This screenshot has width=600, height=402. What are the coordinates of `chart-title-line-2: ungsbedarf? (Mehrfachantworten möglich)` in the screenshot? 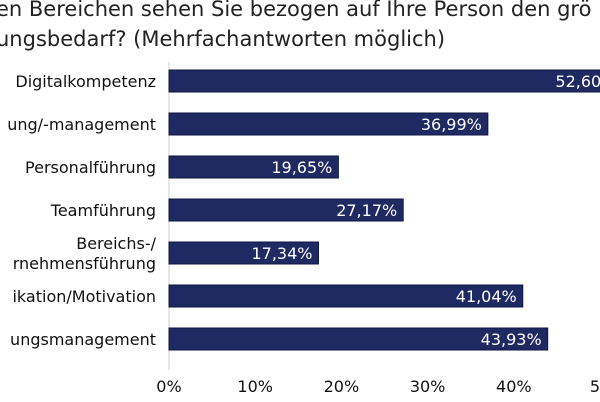 It's located at (223, 39).